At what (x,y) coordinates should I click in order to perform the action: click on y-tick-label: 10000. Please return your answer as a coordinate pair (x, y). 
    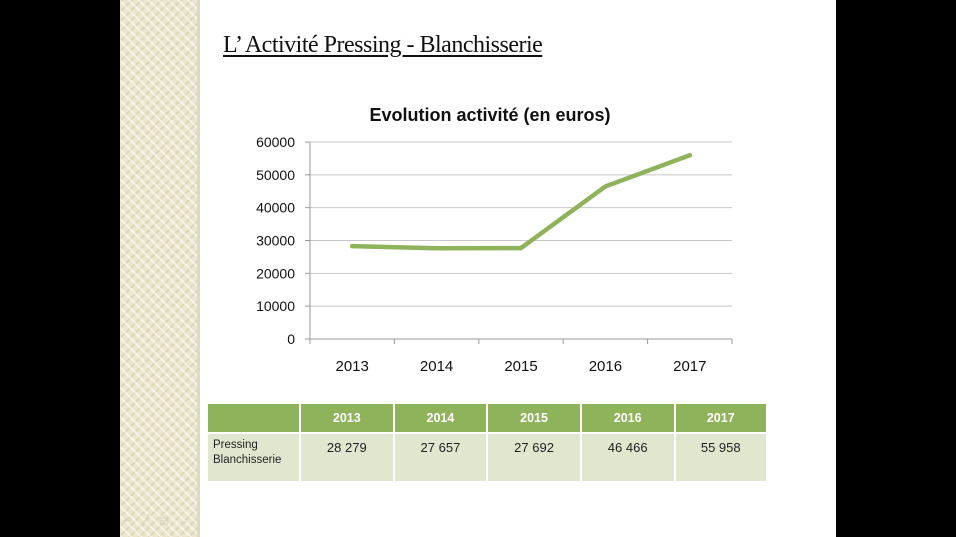
    Looking at the image, I should click on (275, 306).